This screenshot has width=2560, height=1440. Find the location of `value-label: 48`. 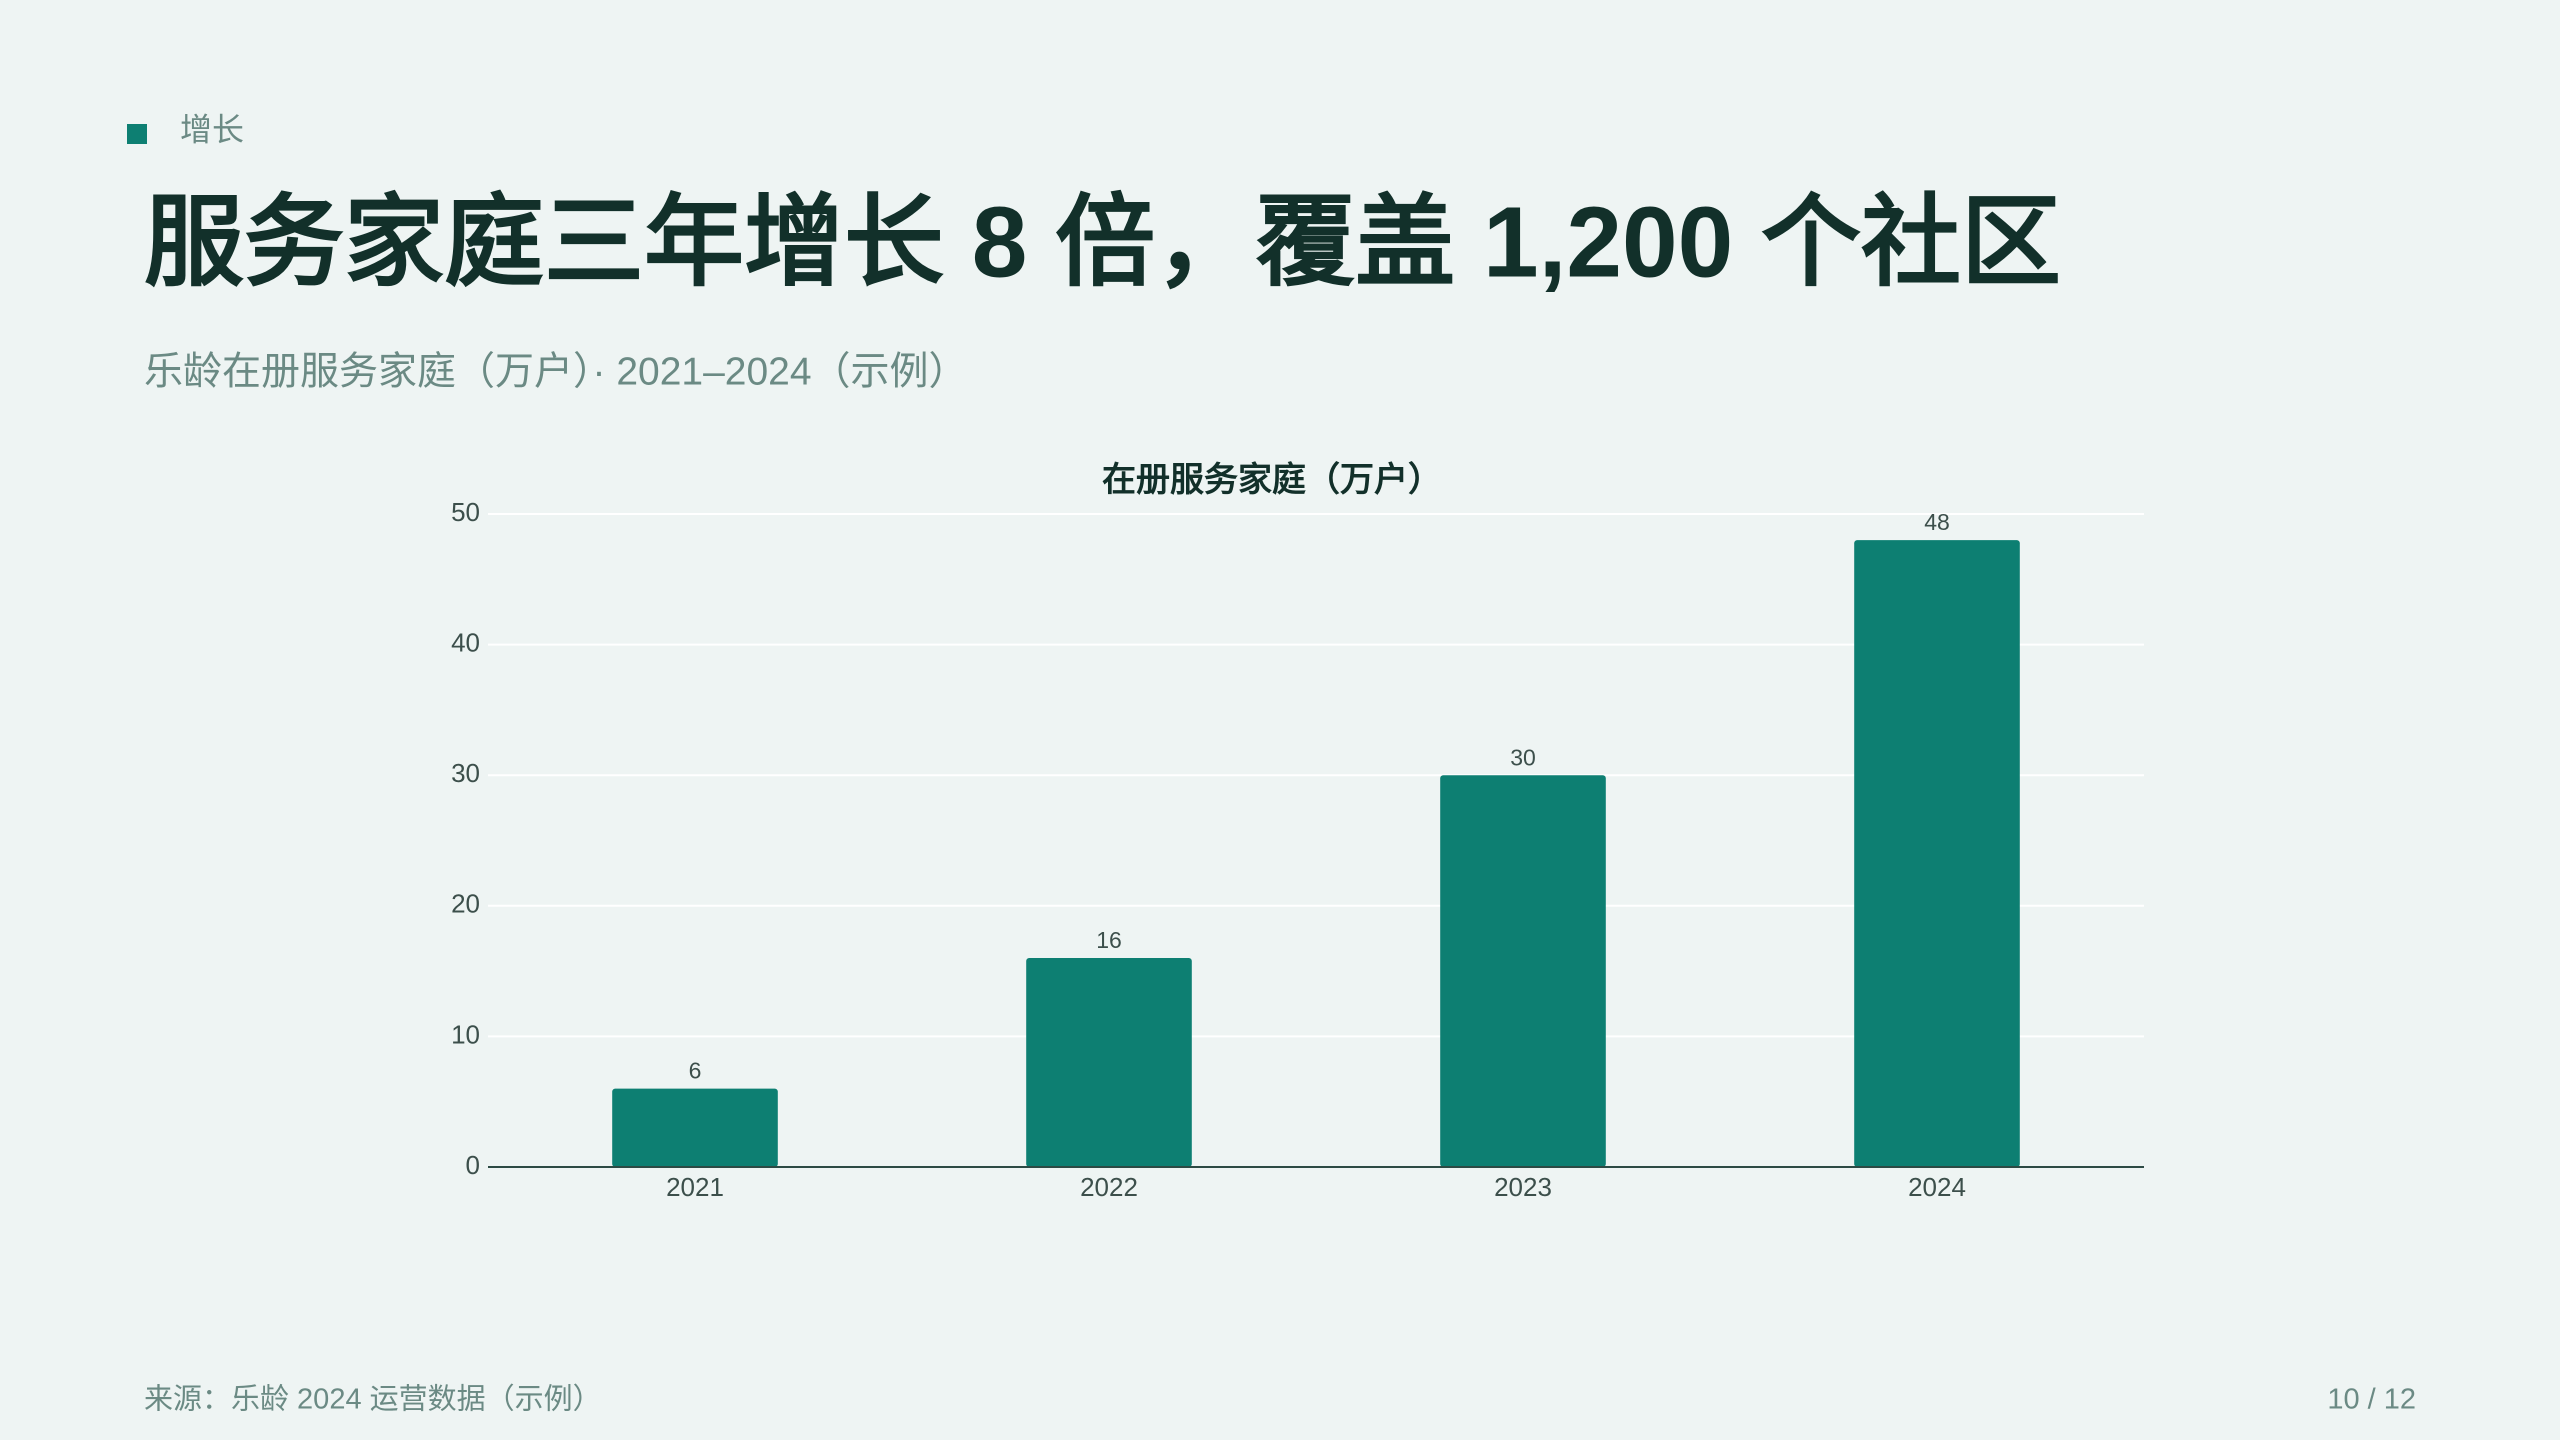

value-label: 48 is located at coordinates (1937, 522).